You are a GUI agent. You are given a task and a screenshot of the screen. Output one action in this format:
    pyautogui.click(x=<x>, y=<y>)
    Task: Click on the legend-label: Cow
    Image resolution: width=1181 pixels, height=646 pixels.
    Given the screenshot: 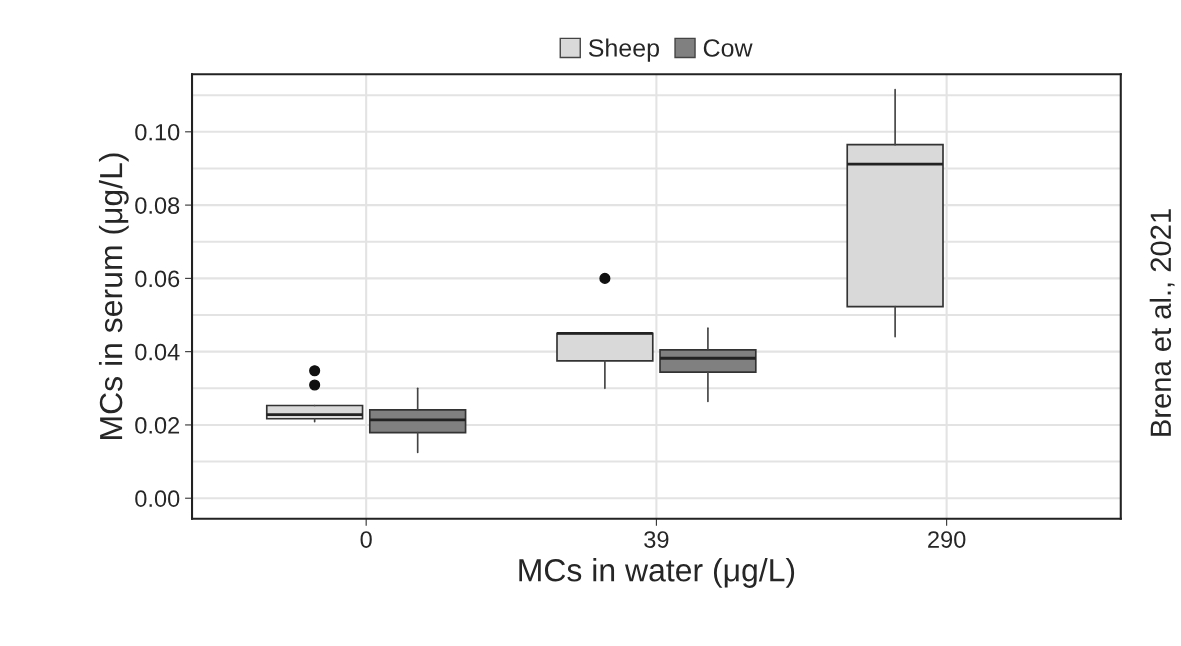 What is the action you would take?
    pyautogui.click(x=728, y=48)
    